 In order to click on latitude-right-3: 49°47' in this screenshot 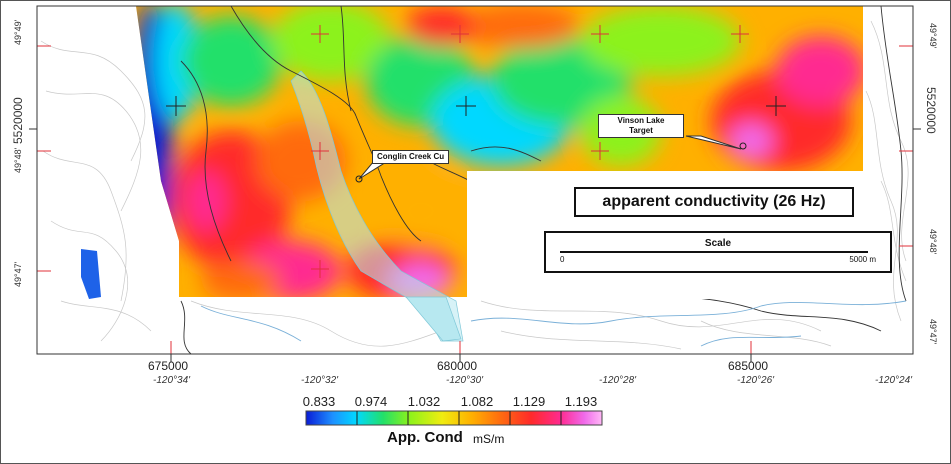, I will do `click(933, 332)`.